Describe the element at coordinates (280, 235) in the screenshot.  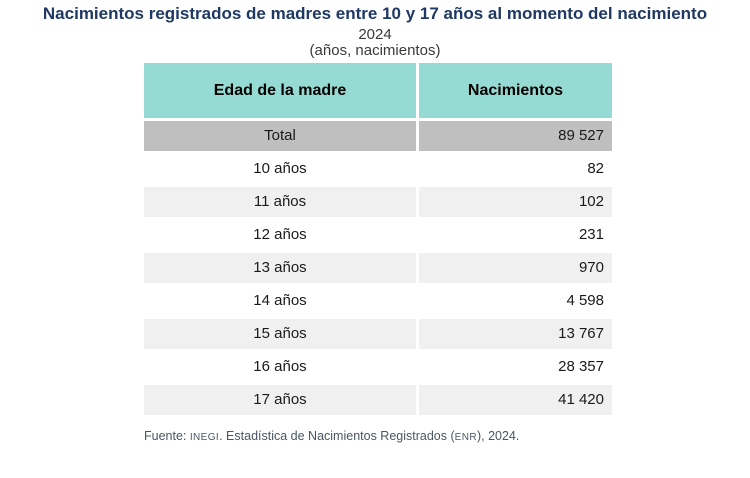
I see `row-label: 12 años` at that location.